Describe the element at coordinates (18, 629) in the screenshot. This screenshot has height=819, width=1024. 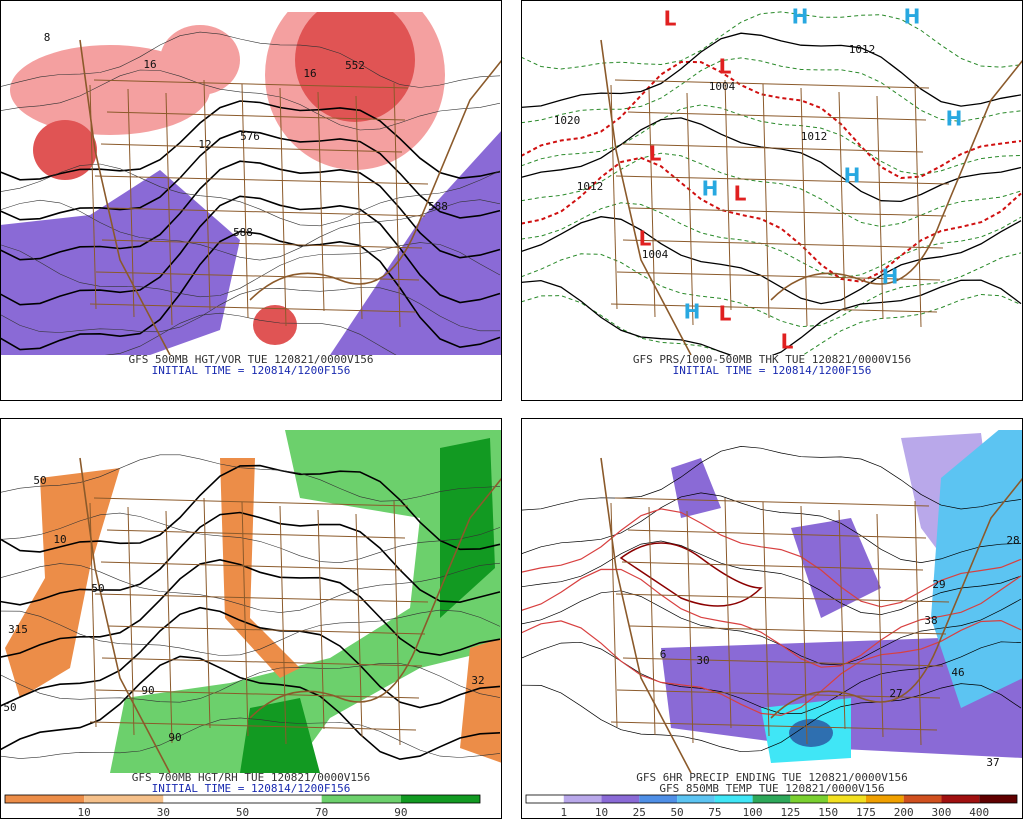
I see `map-label: 315` at that location.